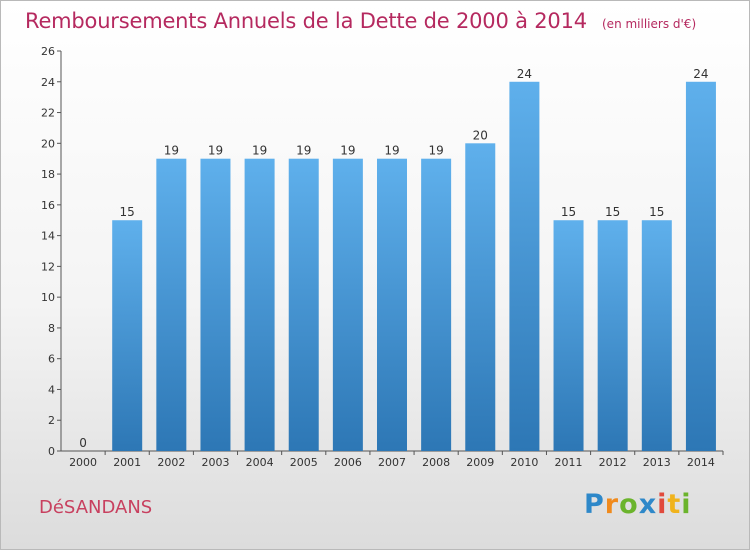 Image resolution: width=750 pixels, height=550 pixels. I want to click on y-tick-label: 22, so click(48, 113).